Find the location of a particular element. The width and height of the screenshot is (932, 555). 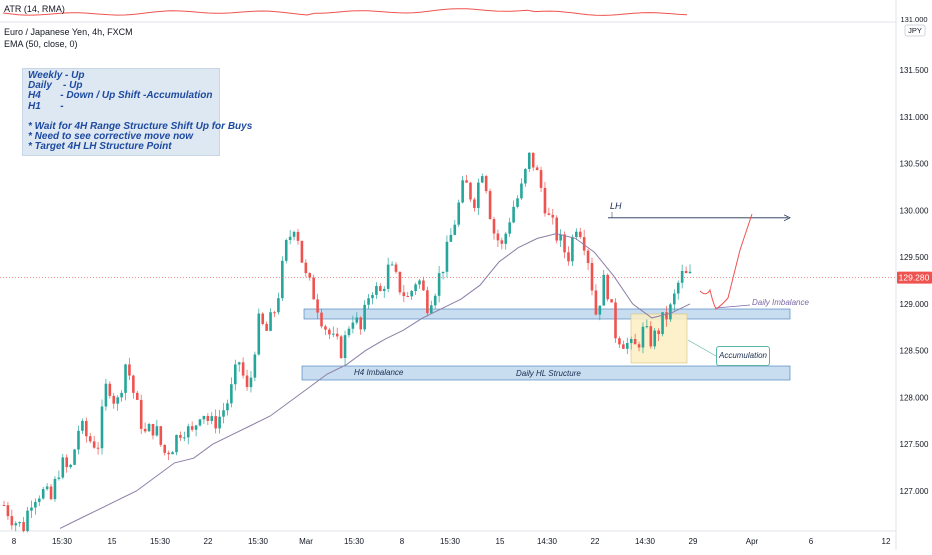

y-tick-label: 131.500 is located at coordinates (914, 70).